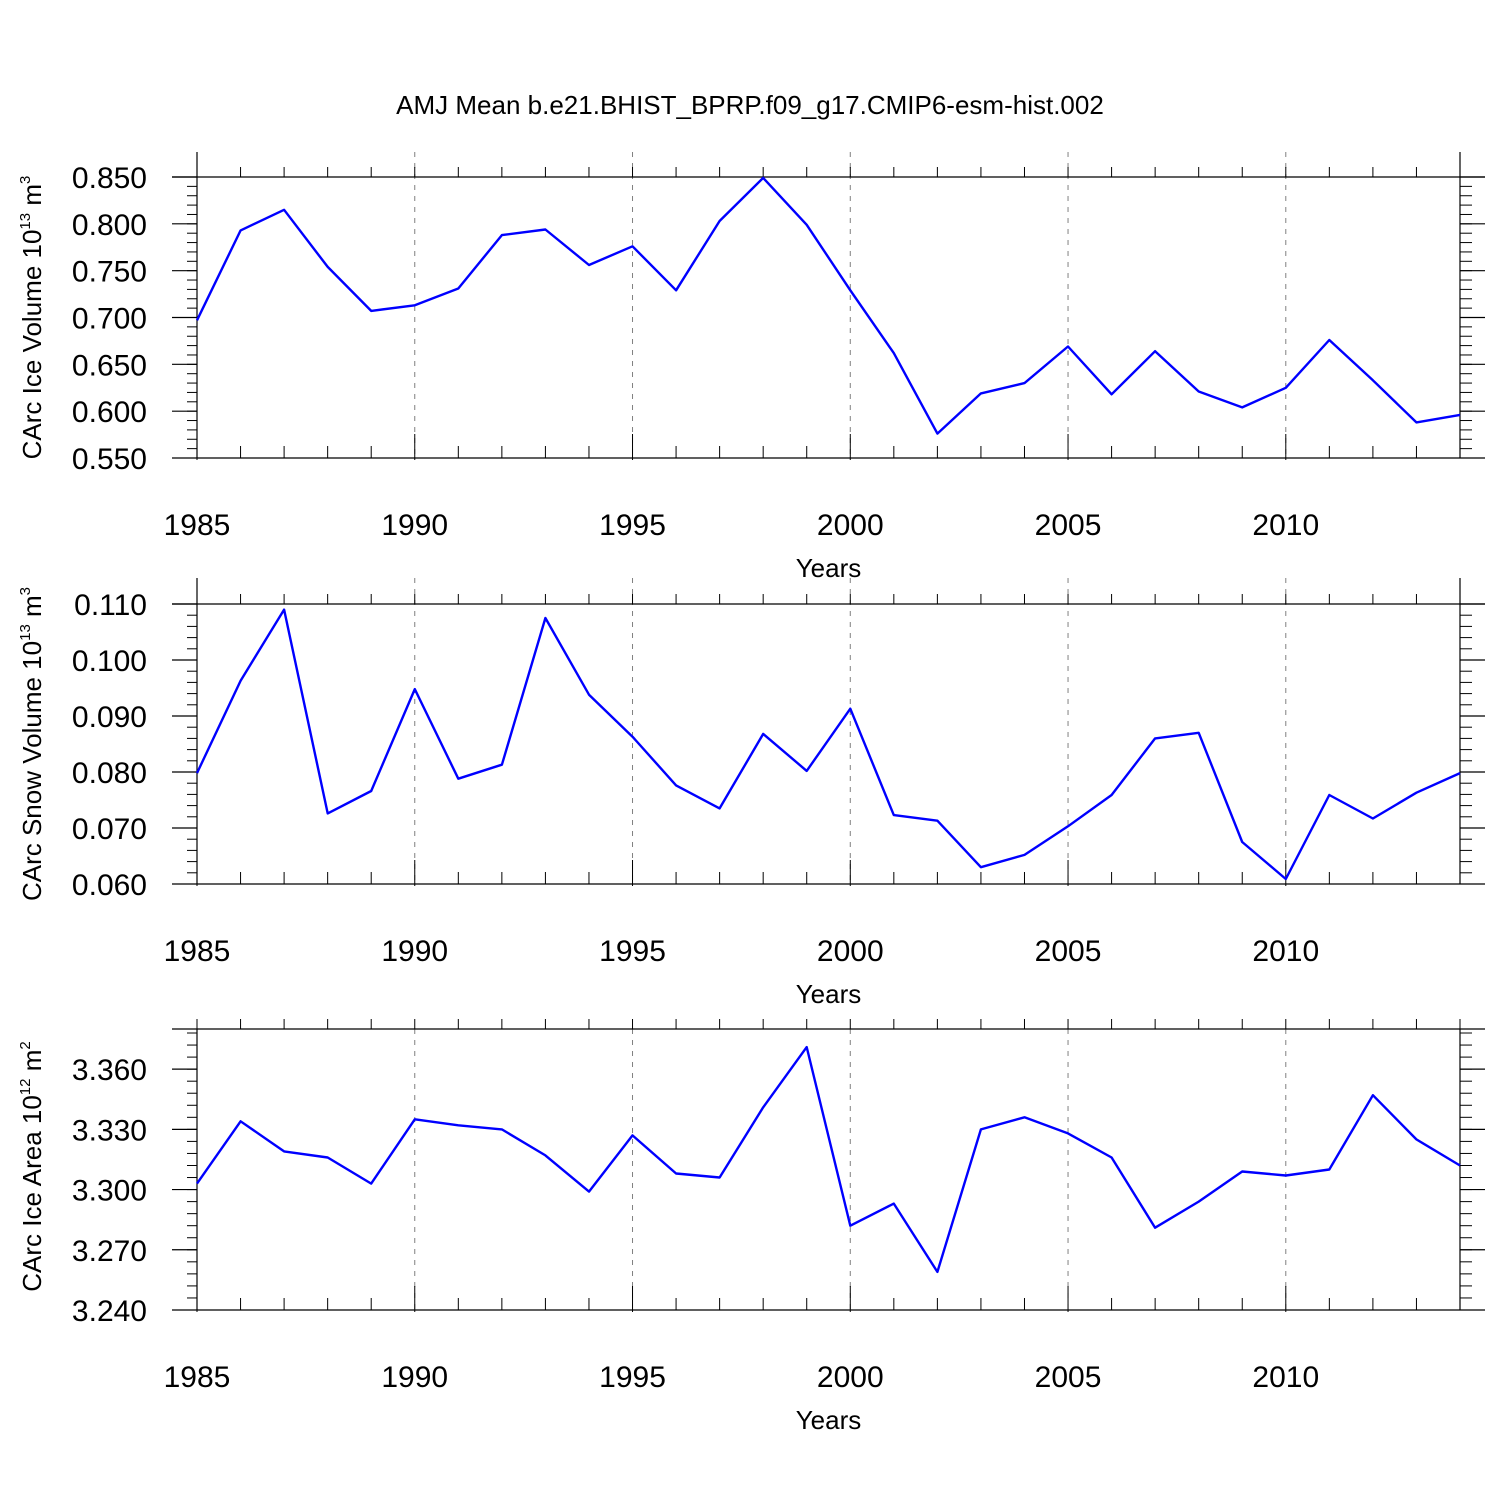  What do you see at coordinates (109, 1251) in the screenshot?
I see `y-tick-label: 3.270` at bounding box center [109, 1251].